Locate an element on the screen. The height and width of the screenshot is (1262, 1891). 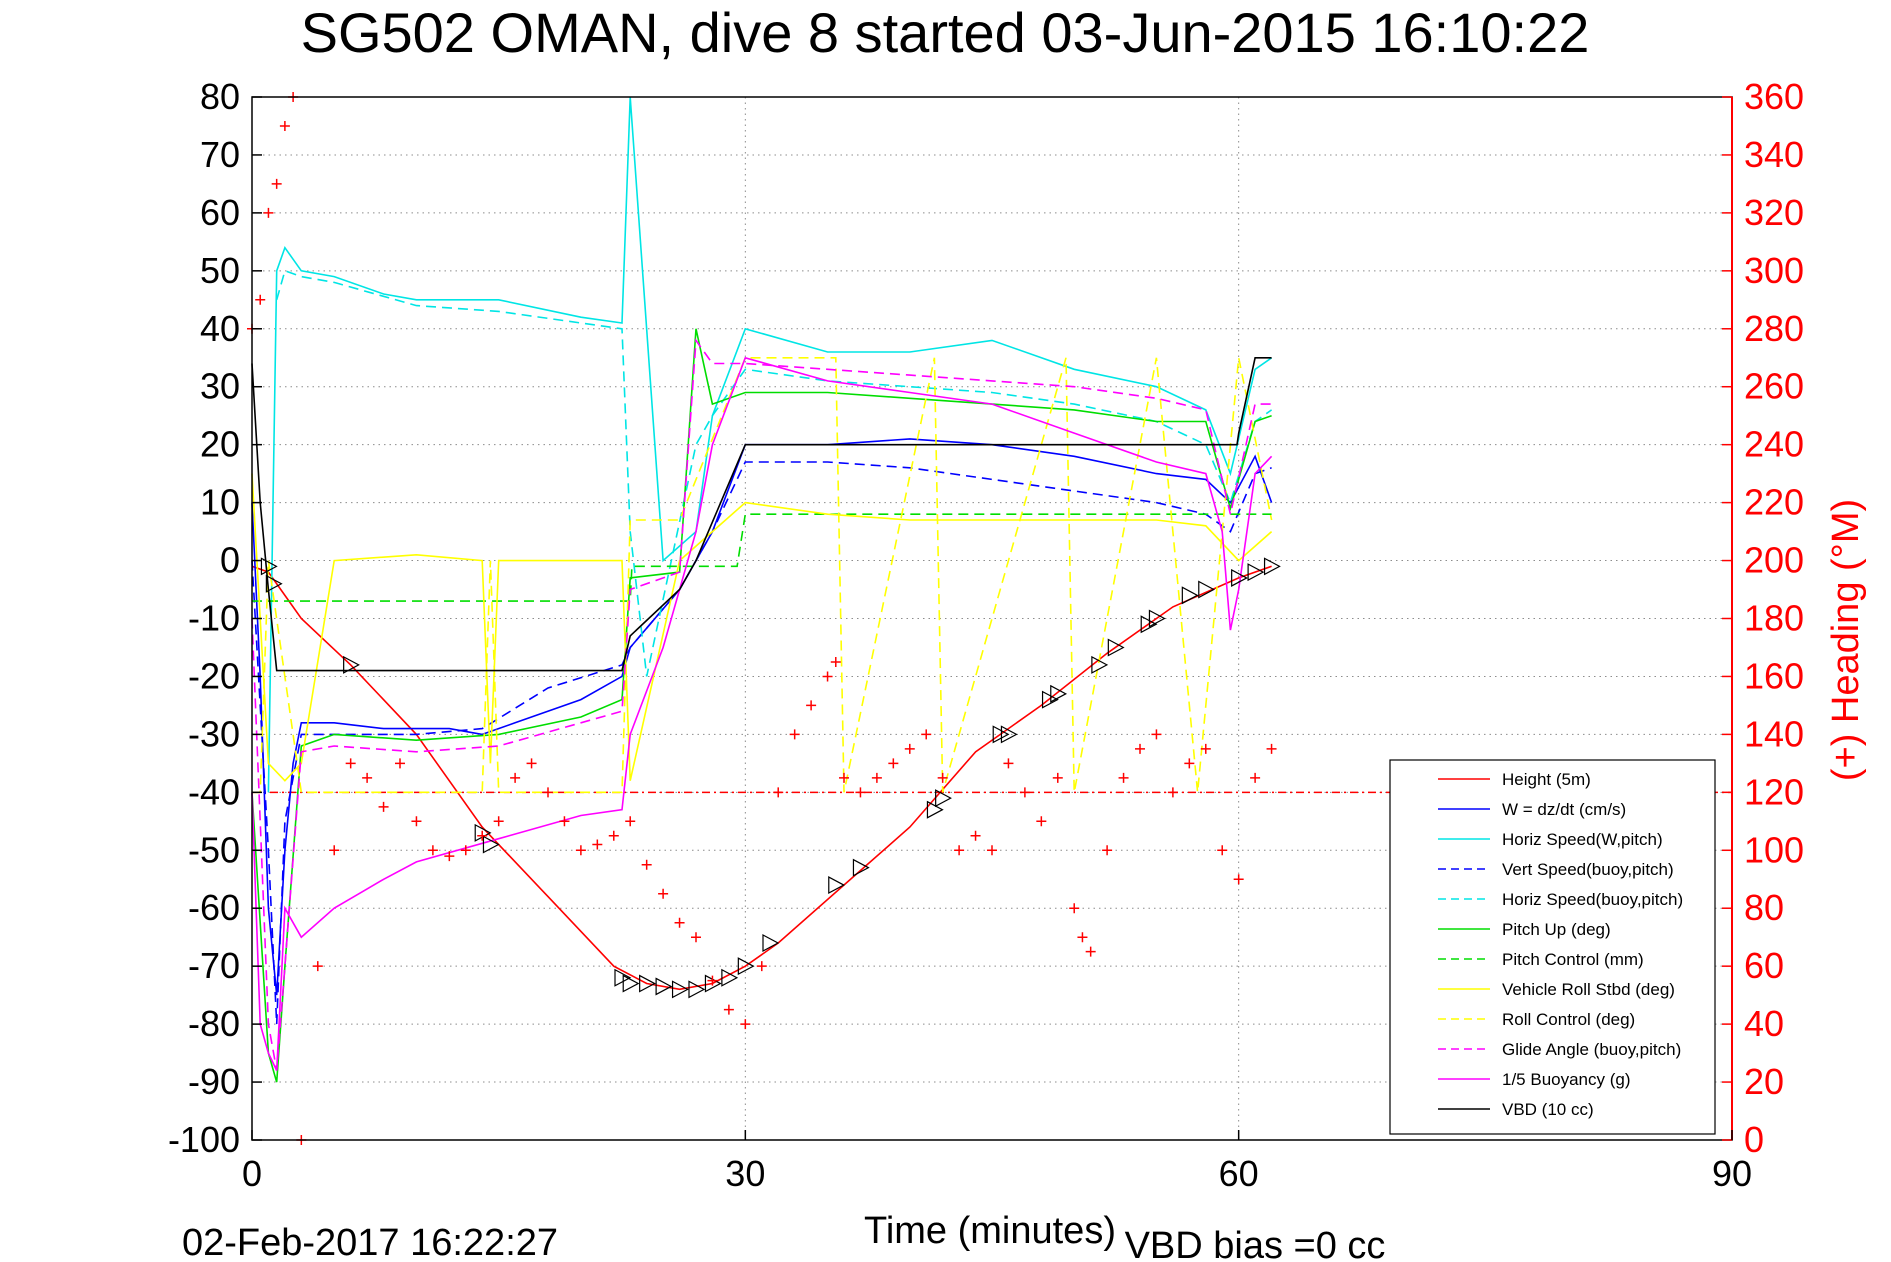
y2-tick-label: 0 is located at coordinates (1754, 1139).